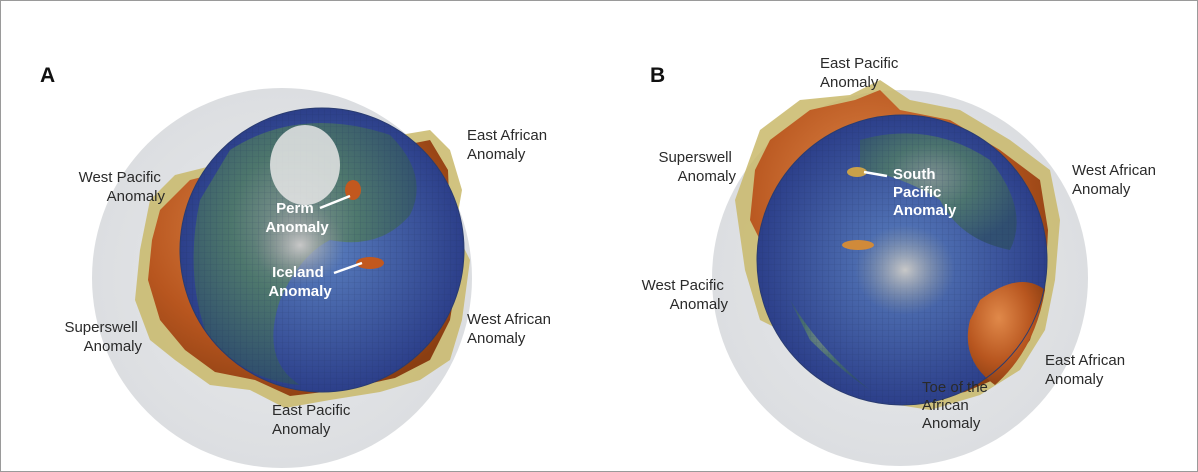 This screenshot has height=472, width=1198. What do you see at coordinates (300, 282) in the screenshot?
I see `annotation: Iceland Anomaly` at bounding box center [300, 282].